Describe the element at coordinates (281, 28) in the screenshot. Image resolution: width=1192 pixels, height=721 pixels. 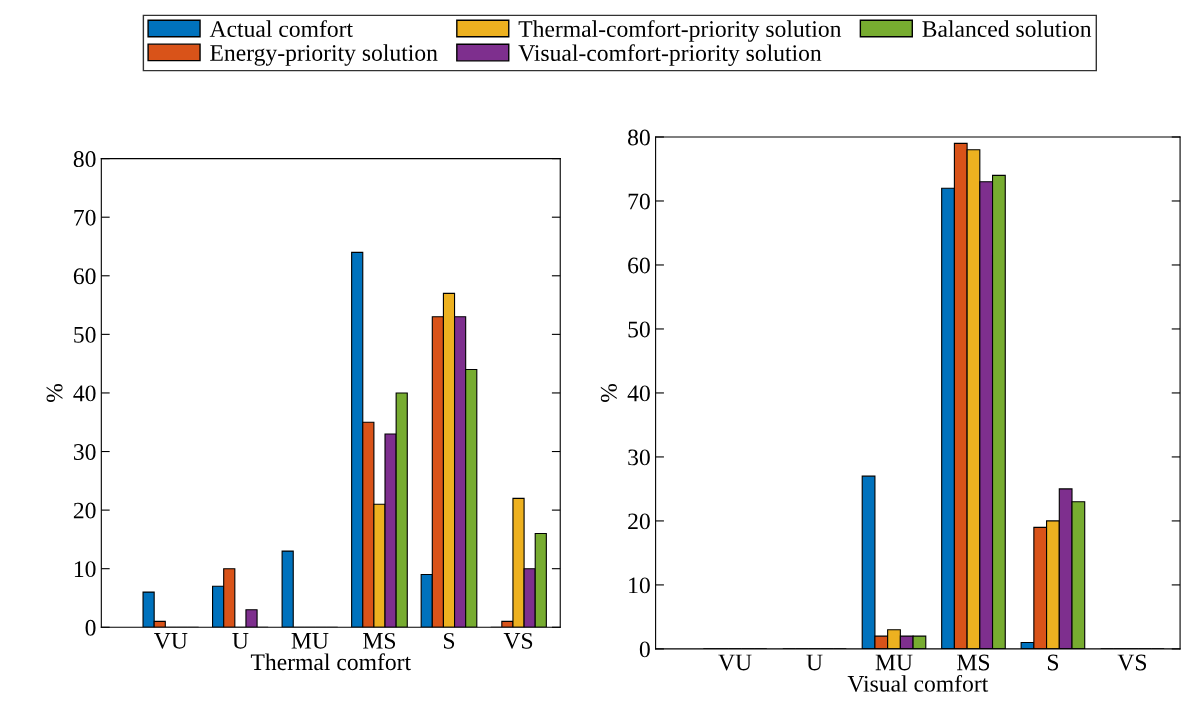
I see `legend-label: Actual comfort` at that location.